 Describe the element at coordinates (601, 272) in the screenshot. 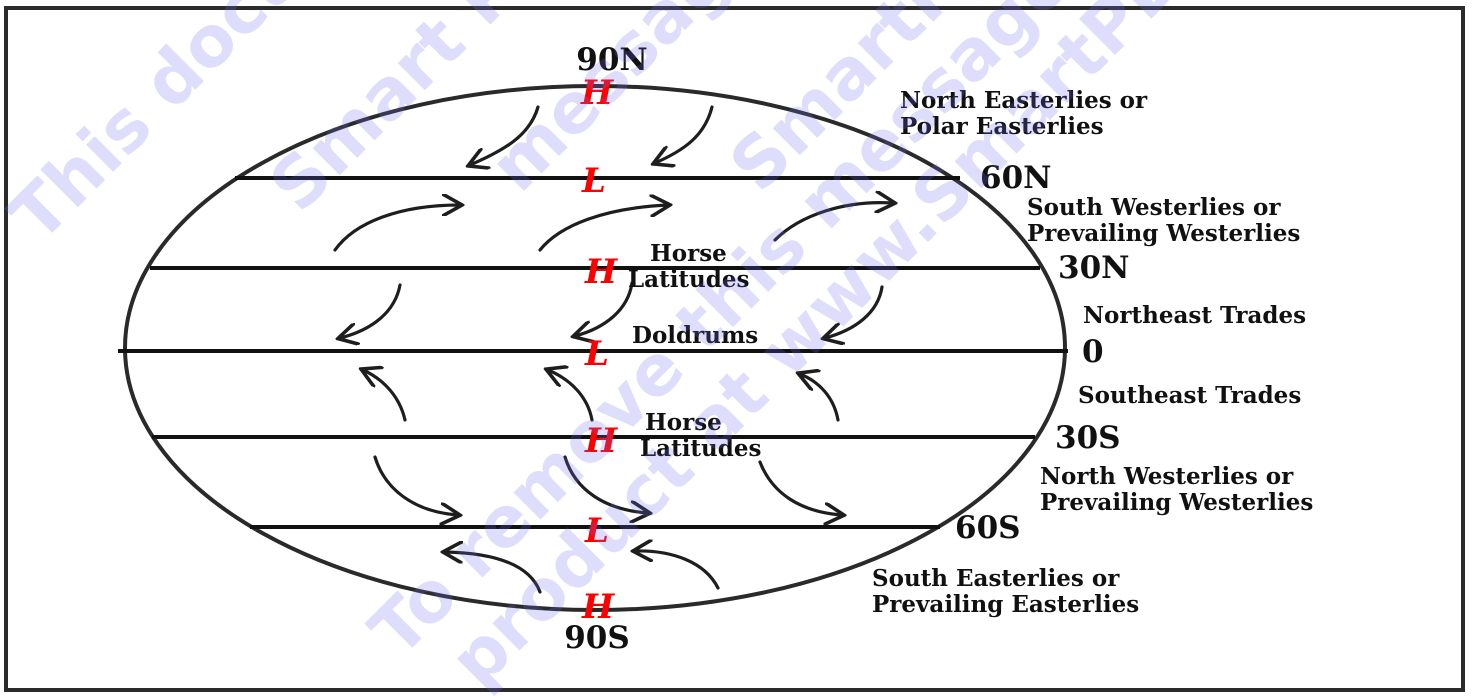

I see `pressure-high-30n: H` at that location.